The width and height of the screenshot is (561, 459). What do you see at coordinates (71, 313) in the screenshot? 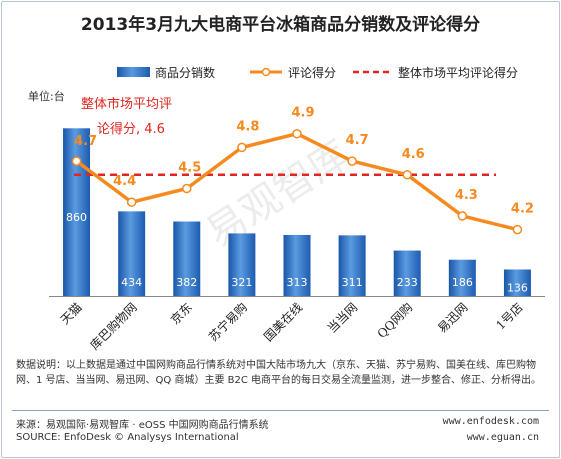
I see `x-tick-label: 天猫` at bounding box center [71, 313].